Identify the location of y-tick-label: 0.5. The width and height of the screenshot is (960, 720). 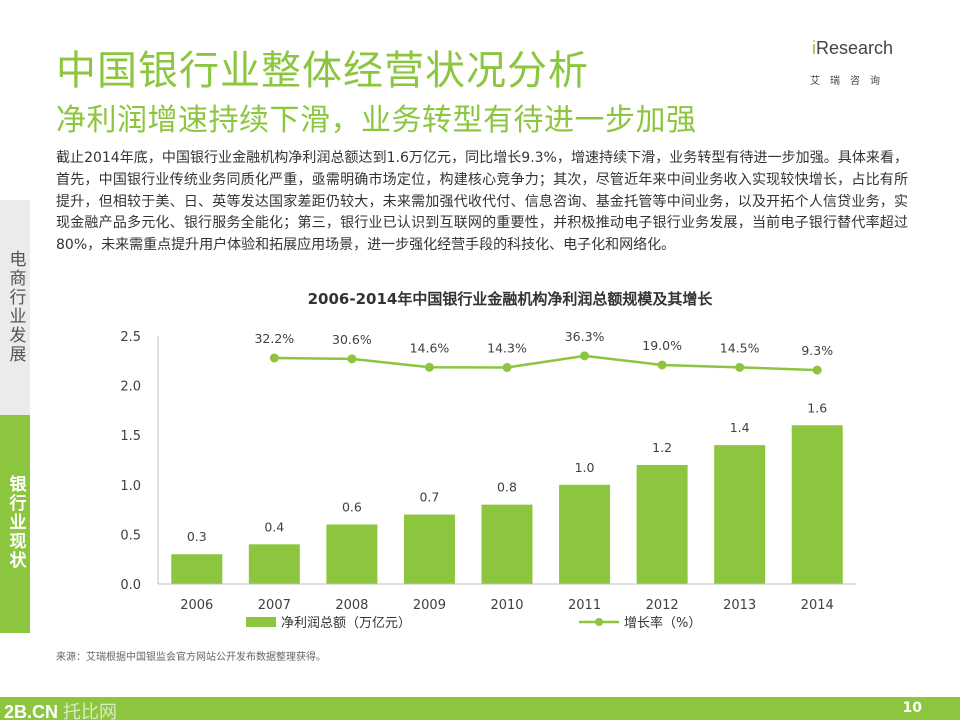
(130, 535).